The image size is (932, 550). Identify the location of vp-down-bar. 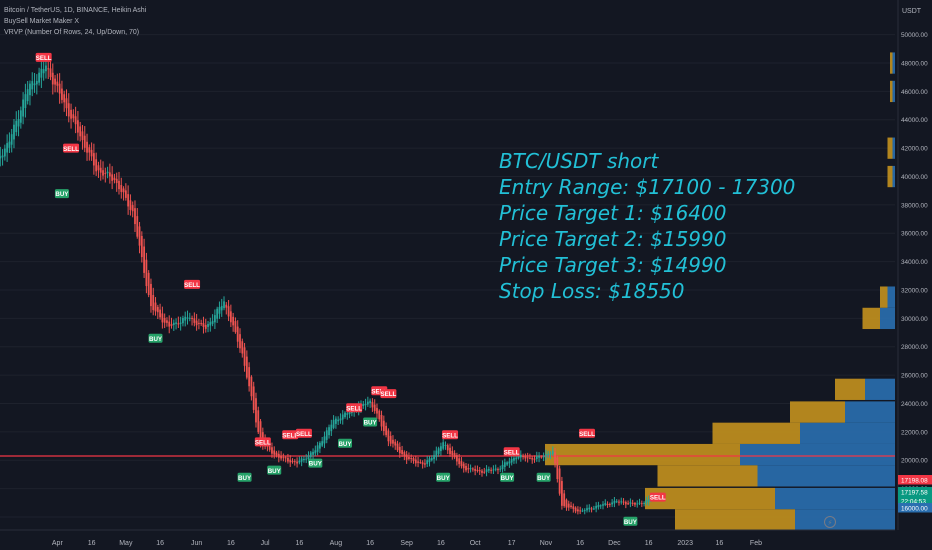
(884, 297).